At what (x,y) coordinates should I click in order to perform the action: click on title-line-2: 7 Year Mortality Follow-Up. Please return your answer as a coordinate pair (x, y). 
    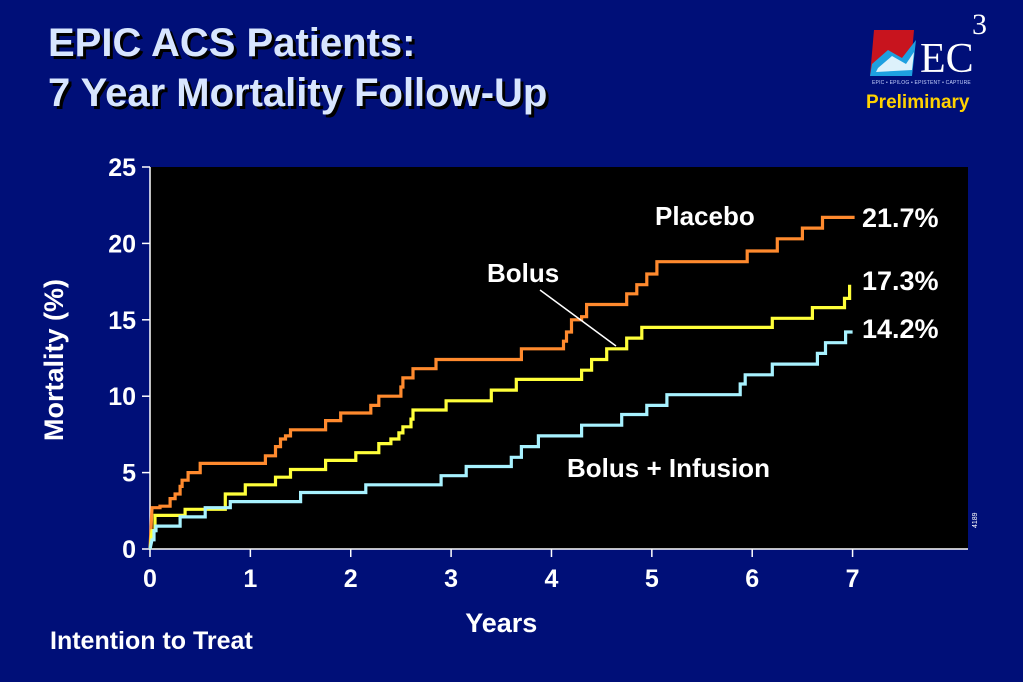
    Looking at the image, I should click on (298, 93).